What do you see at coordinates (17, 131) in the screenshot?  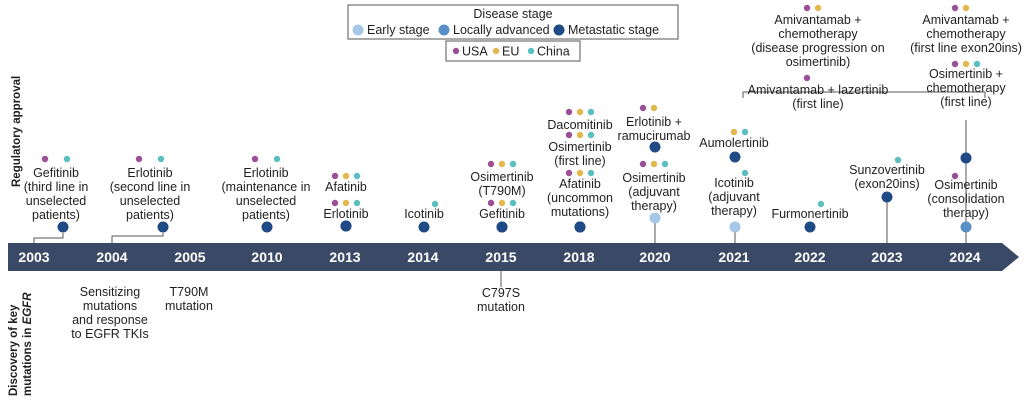 I see `axis-label-regulatory: Regulatory approval` at bounding box center [17, 131].